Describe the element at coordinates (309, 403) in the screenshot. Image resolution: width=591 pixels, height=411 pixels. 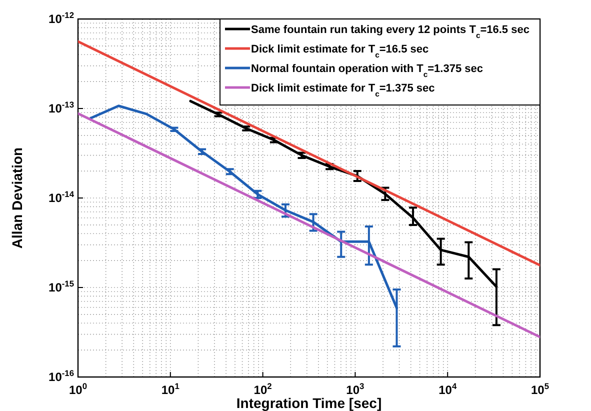
I see `x-axis-title: Integration Time [sec]` at that location.